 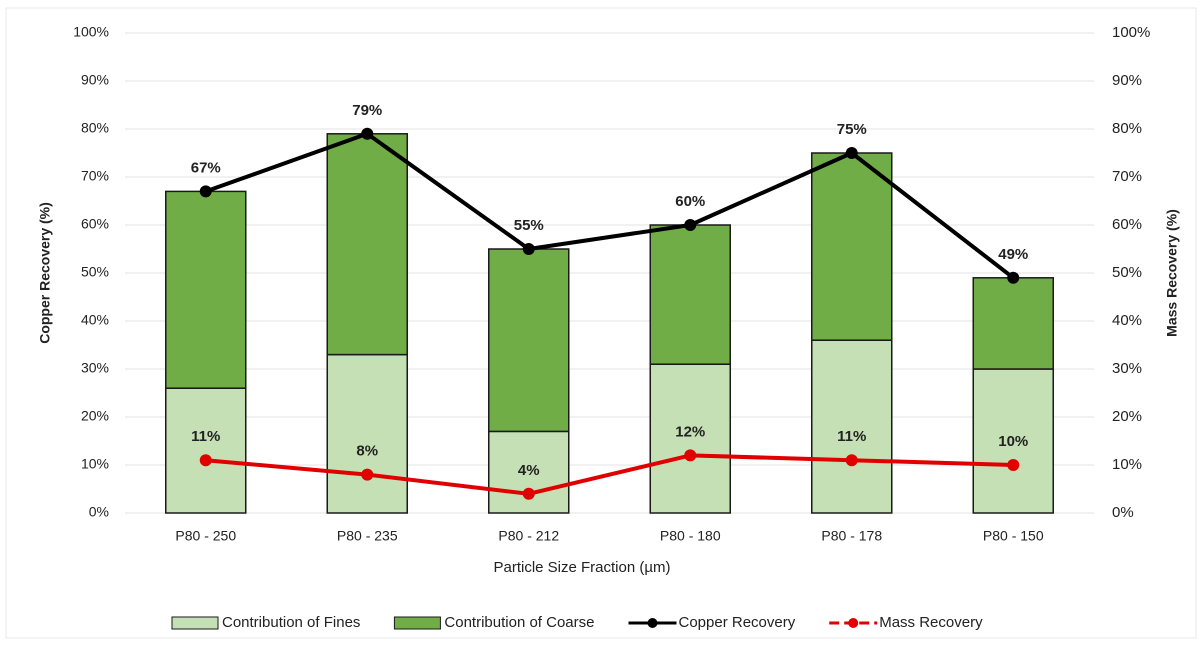 I want to click on x-axis-title: Particle Size Fraction (µm), so click(x=581, y=567).